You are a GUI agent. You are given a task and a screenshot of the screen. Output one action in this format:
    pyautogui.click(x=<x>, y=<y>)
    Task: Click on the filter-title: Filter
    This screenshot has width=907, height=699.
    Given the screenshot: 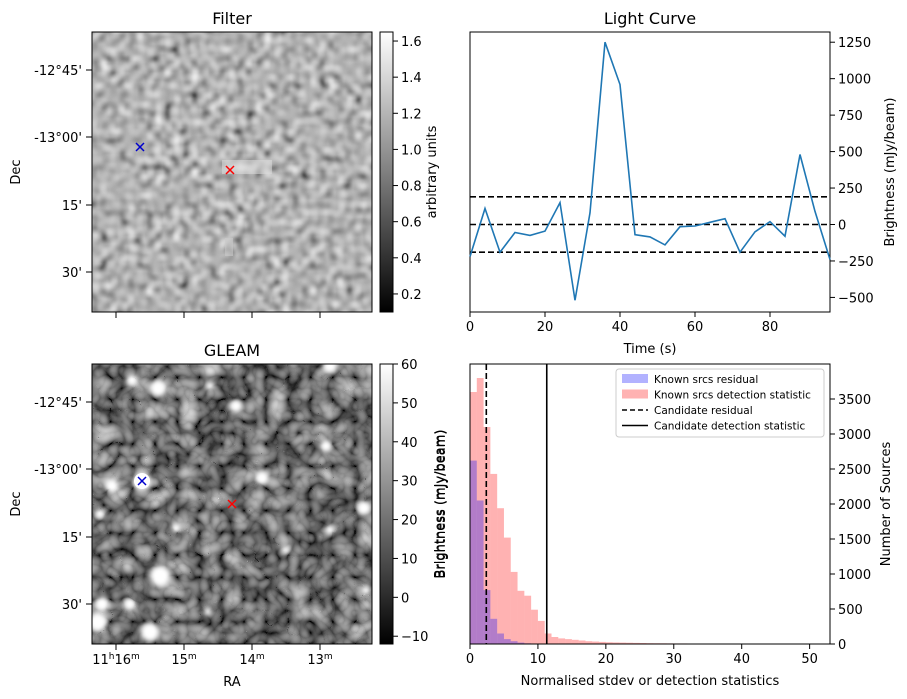 What is the action you would take?
    pyautogui.click(x=232, y=18)
    